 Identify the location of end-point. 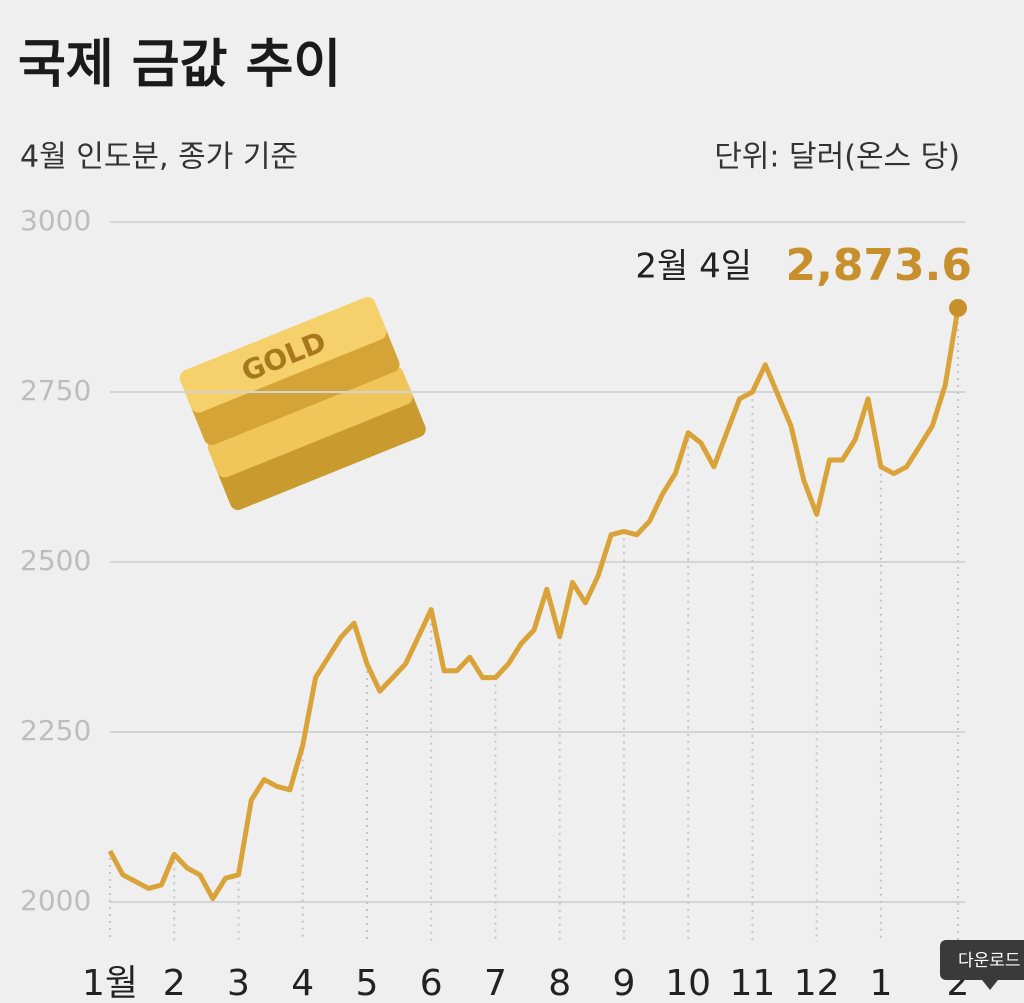
(958, 307).